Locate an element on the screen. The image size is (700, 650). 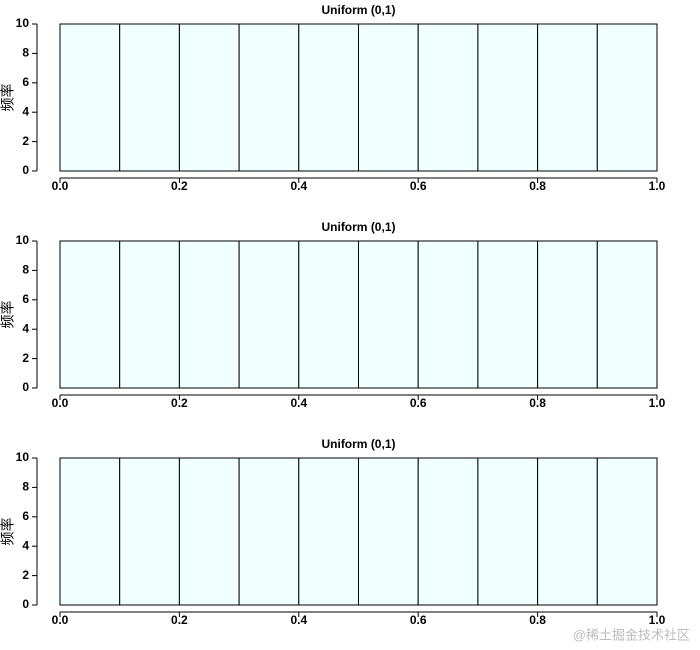
watermark: @稀土掘金技术社区 is located at coordinates (631, 634).